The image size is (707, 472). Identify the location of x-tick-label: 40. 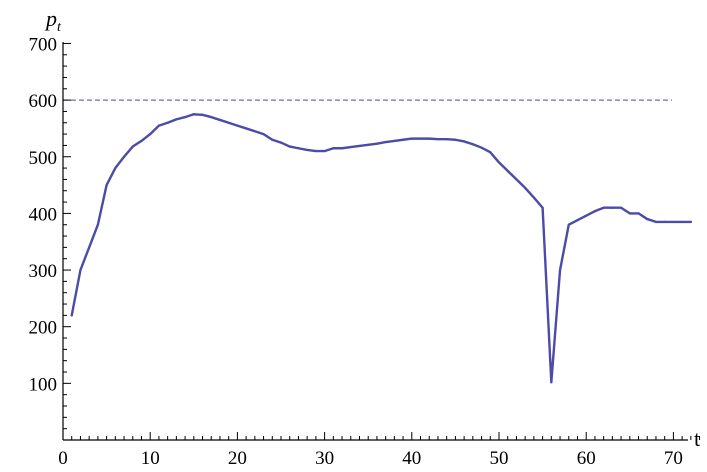
(411, 458).